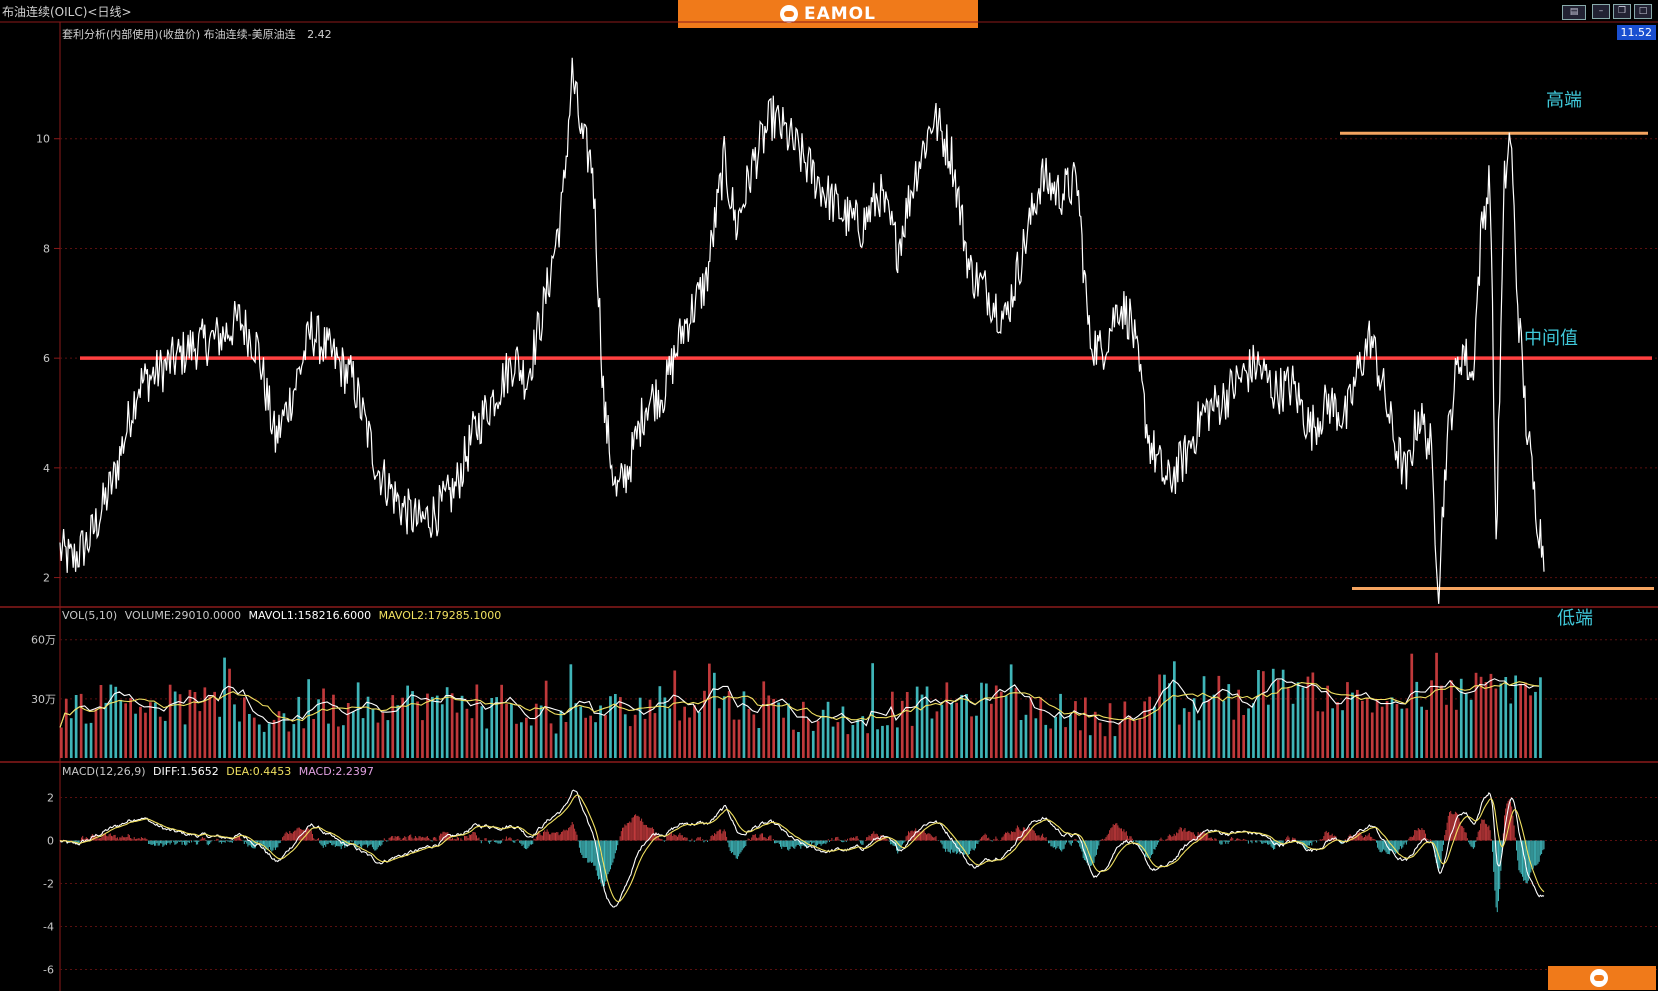 This screenshot has width=1658, height=991. What do you see at coordinates (1574, 12) in the screenshot?
I see `tool-button: ▤` at bounding box center [1574, 12].